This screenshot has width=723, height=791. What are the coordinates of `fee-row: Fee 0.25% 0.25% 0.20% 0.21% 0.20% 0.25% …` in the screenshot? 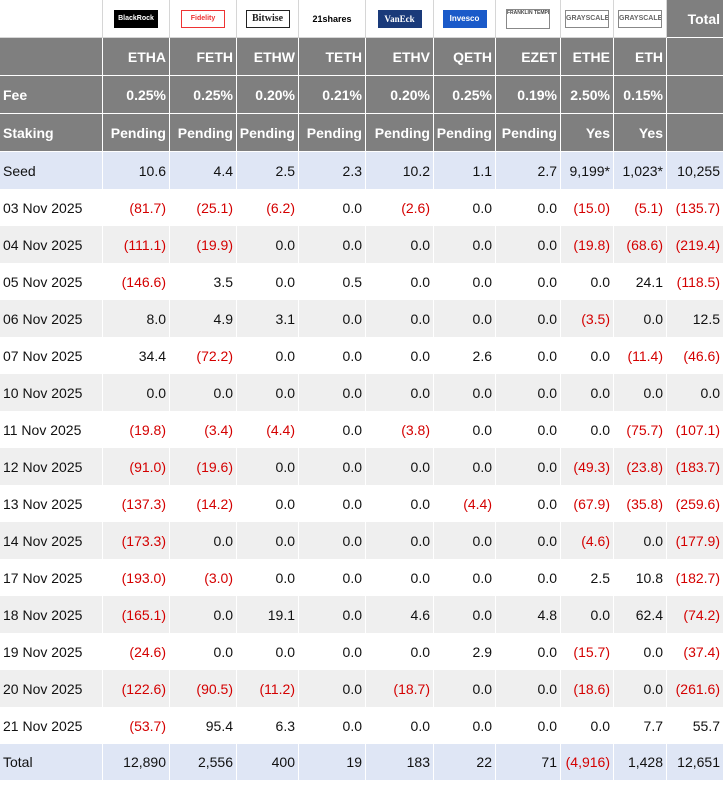 It's located at (361, 95).